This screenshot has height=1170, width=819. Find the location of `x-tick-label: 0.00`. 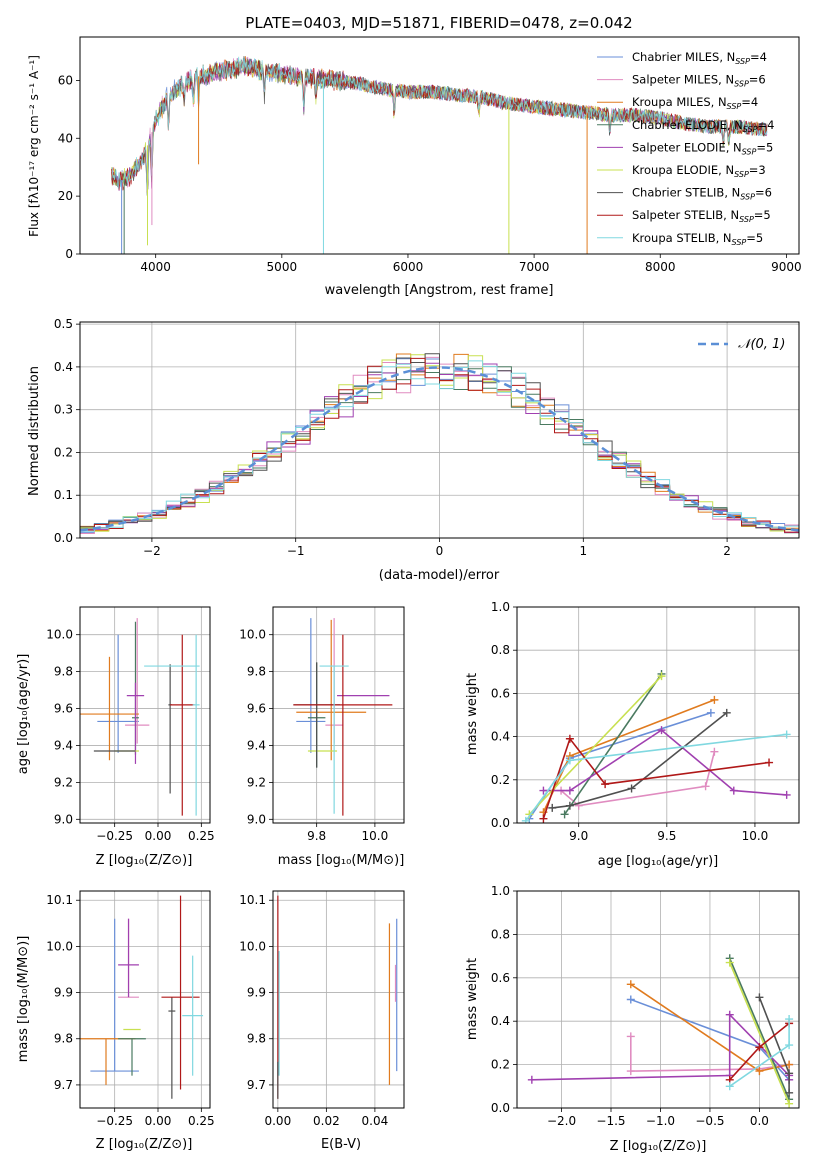

x-tick-label: 0.00 is located at coordinates (158, 1121).